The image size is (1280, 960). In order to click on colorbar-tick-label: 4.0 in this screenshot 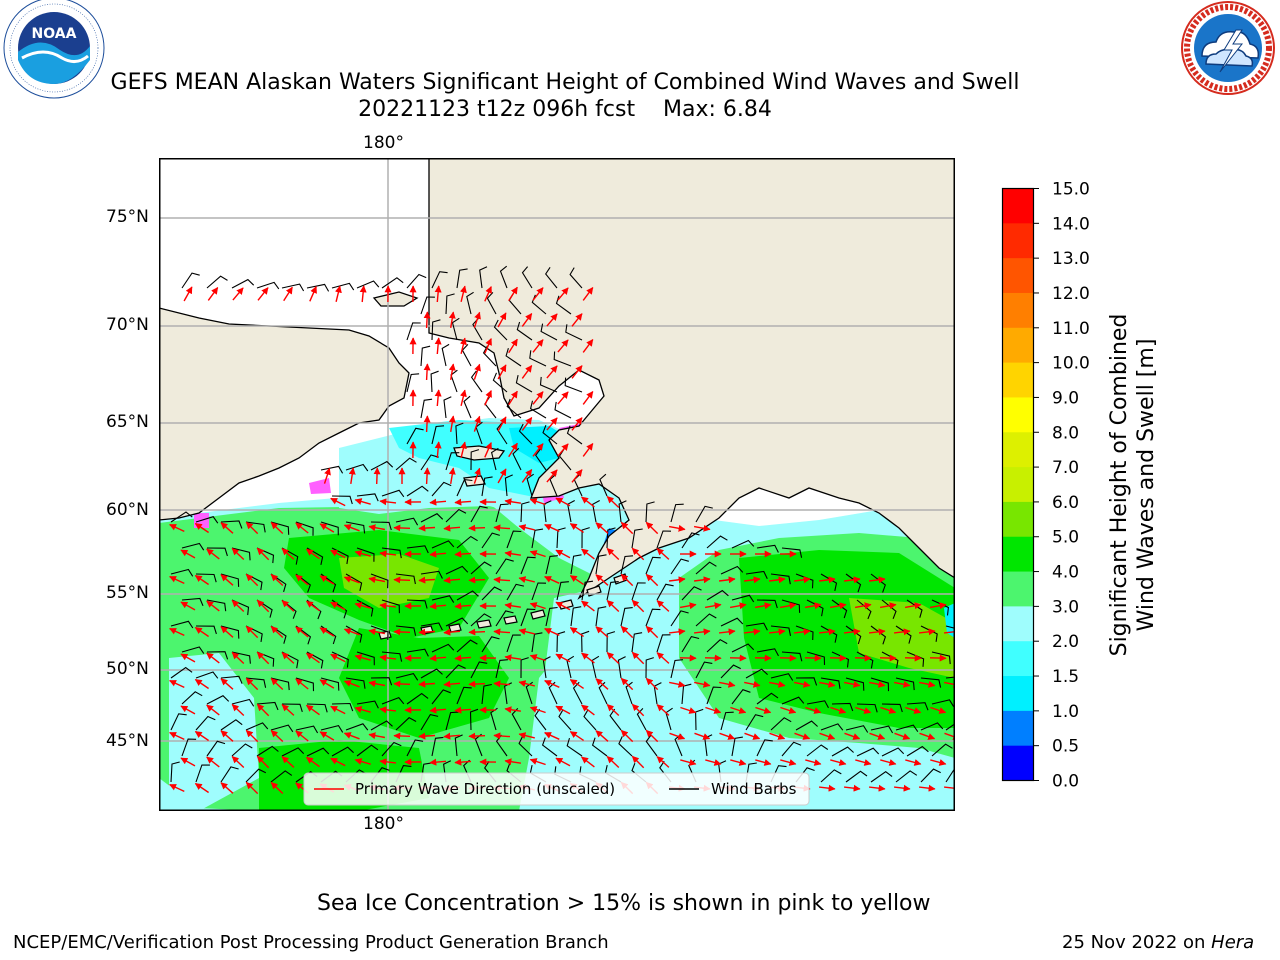, I will do `click(1065, 573)`.